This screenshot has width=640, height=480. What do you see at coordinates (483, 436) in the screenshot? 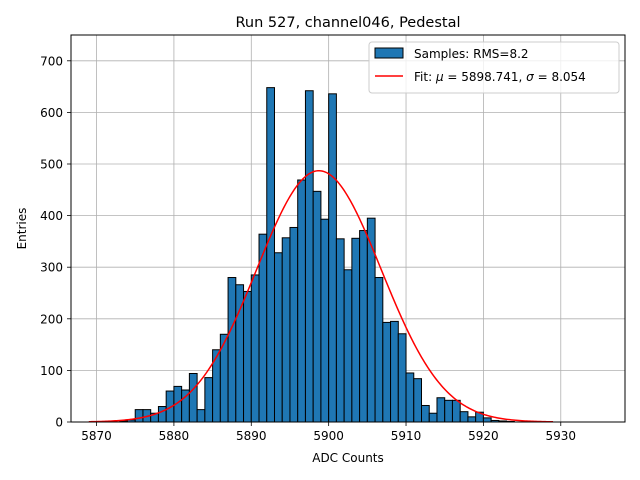
I see `x-tick-label: 5920` at bounding box center [483, 436].